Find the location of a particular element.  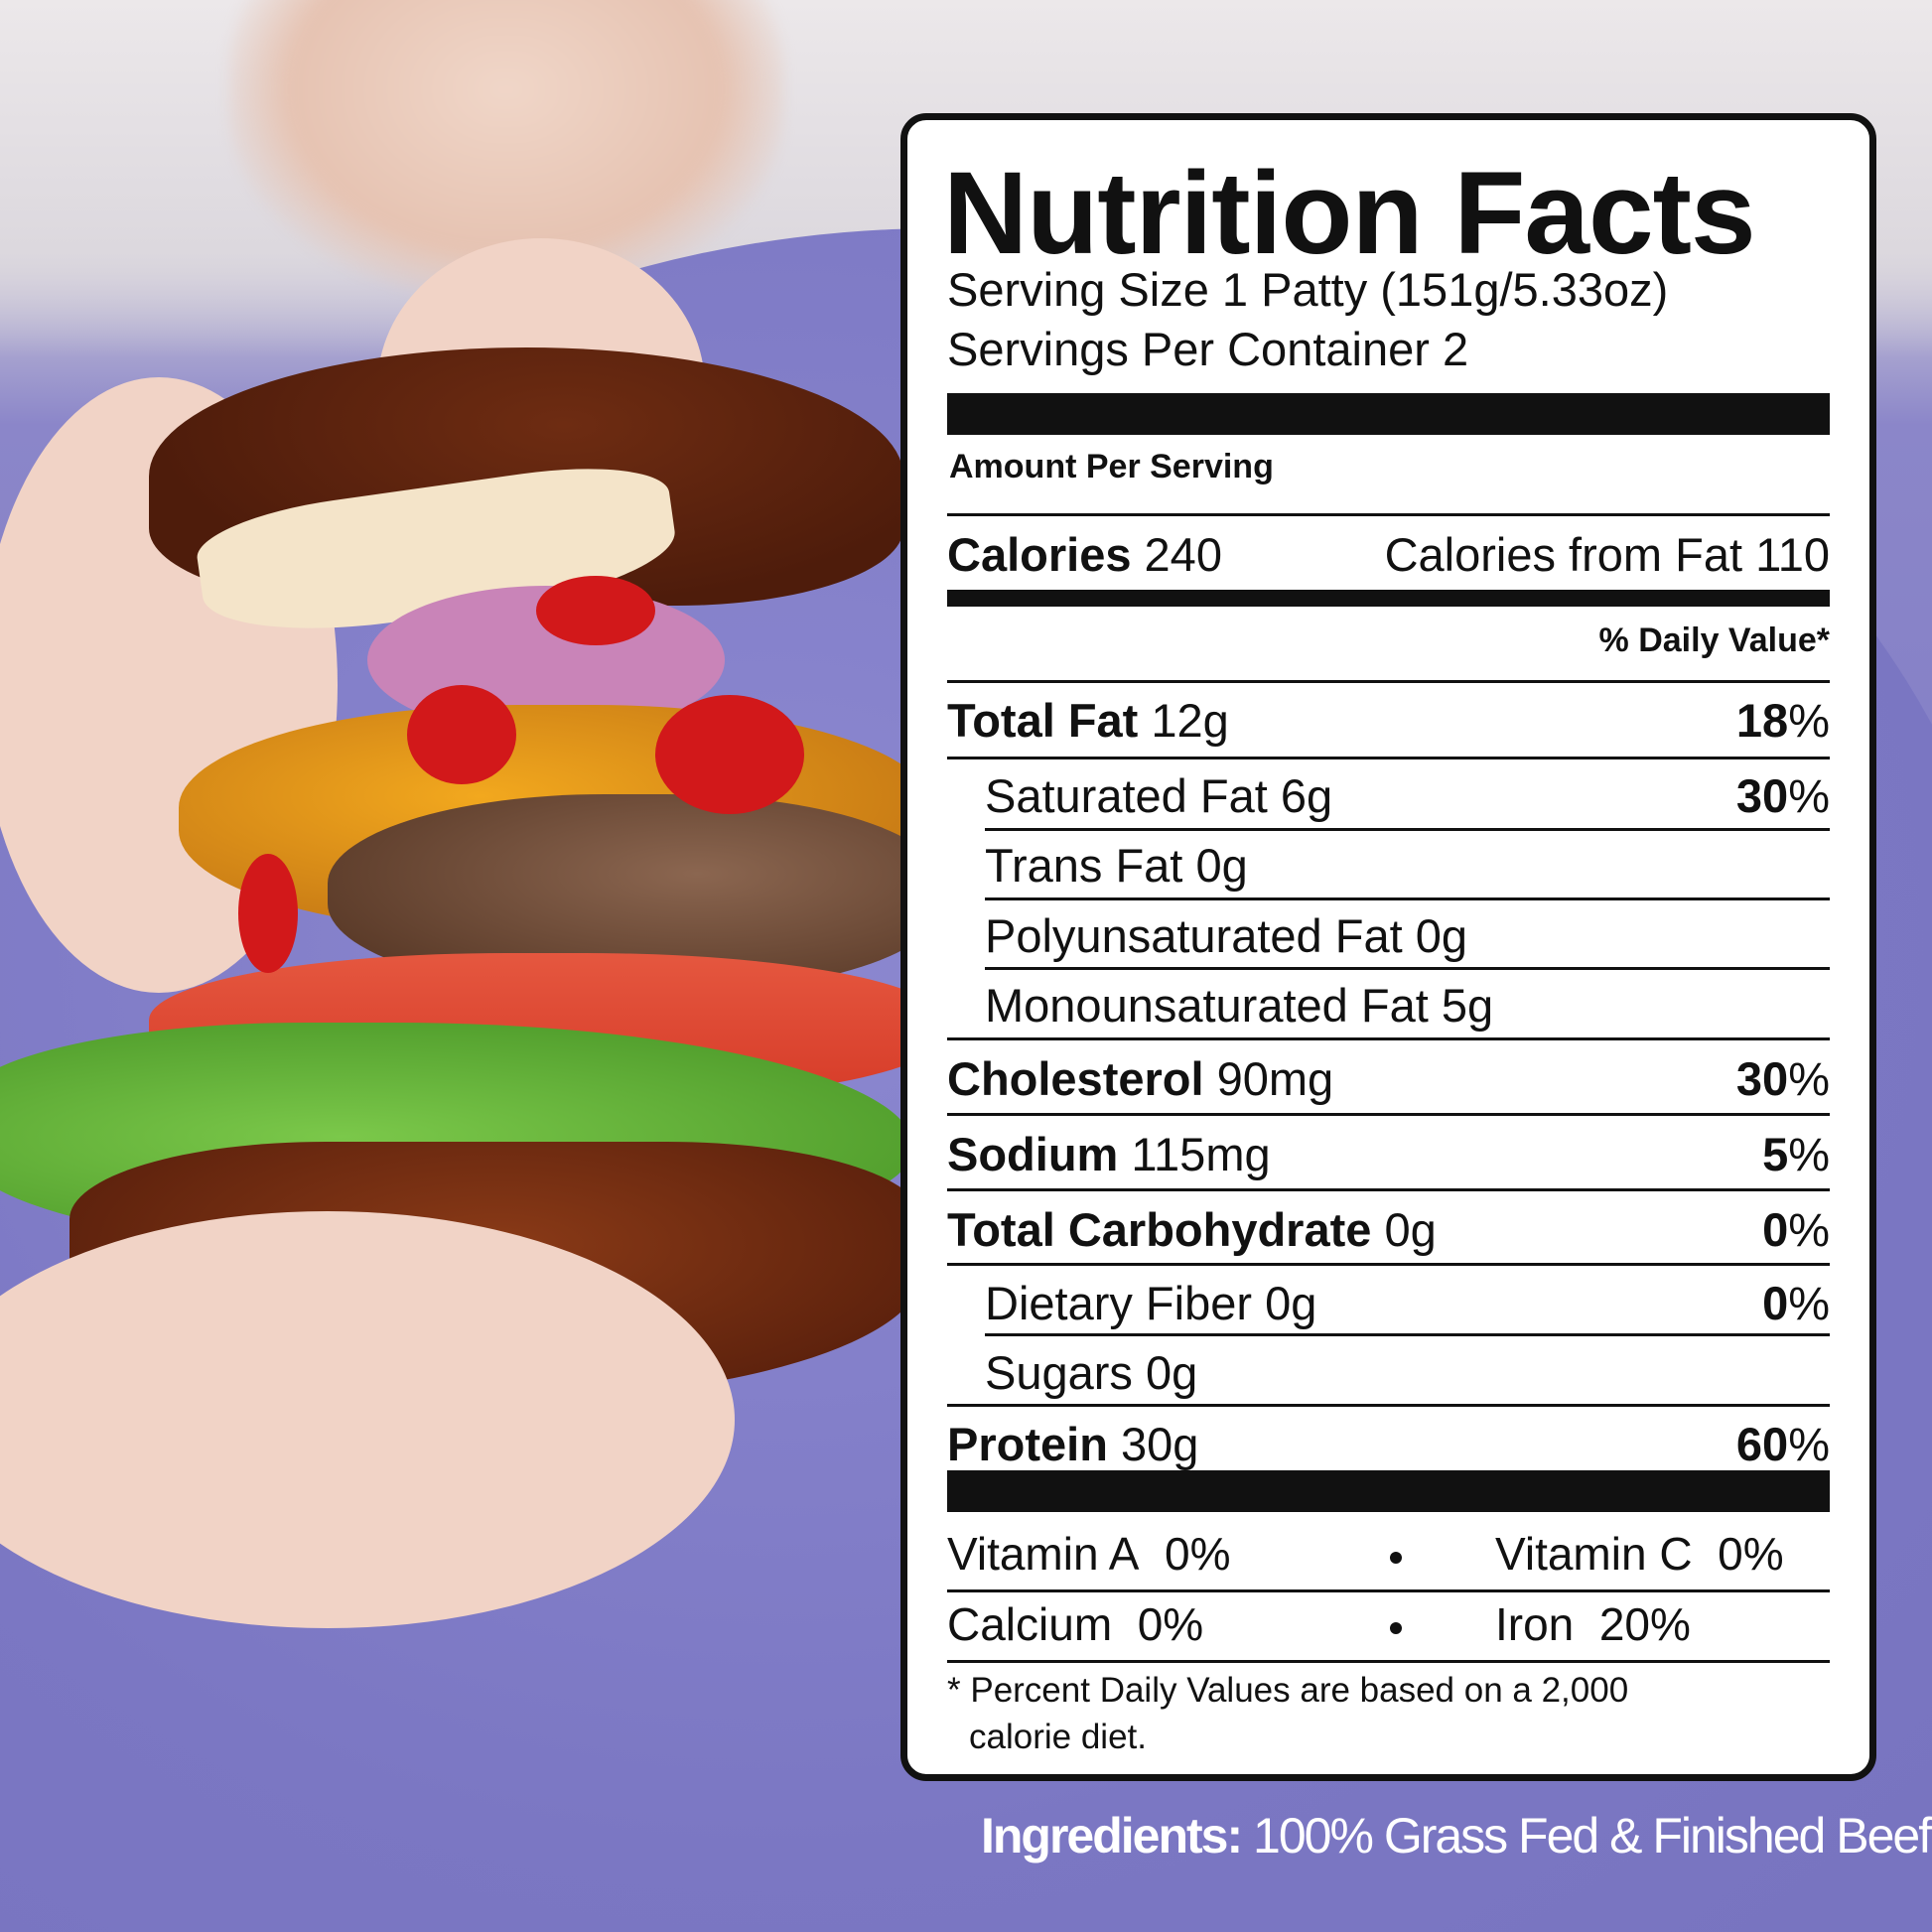

nutrient-text: Cholesterol 90mg is located at coordinates (1140, 1079).